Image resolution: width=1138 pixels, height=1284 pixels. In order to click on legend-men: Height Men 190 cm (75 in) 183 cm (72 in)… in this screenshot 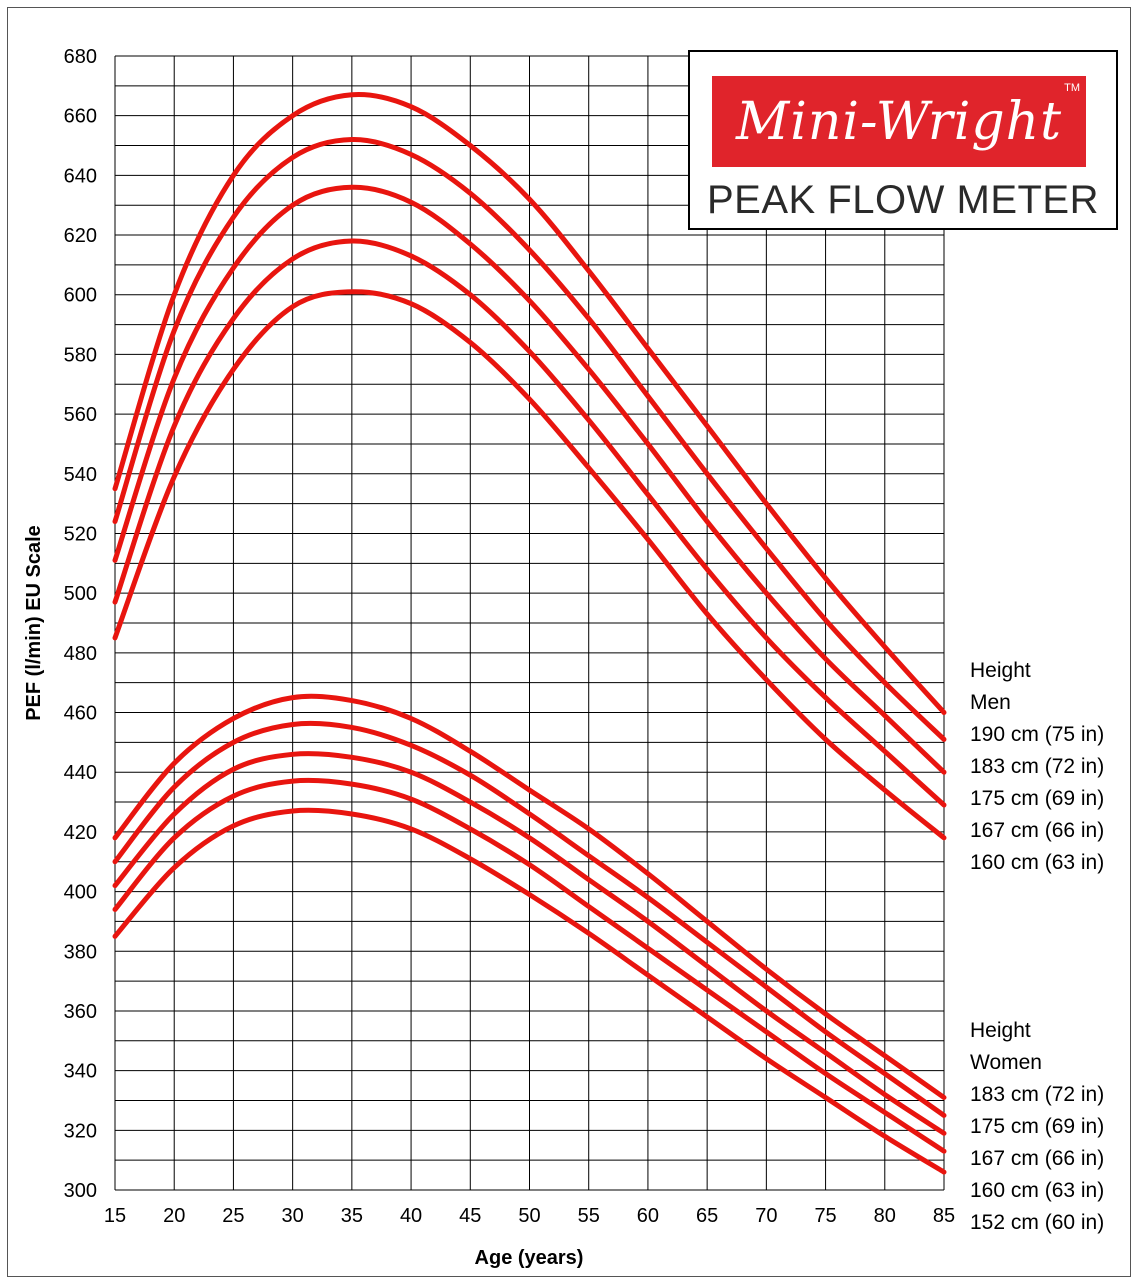, I will do `click(1037, 766)`.